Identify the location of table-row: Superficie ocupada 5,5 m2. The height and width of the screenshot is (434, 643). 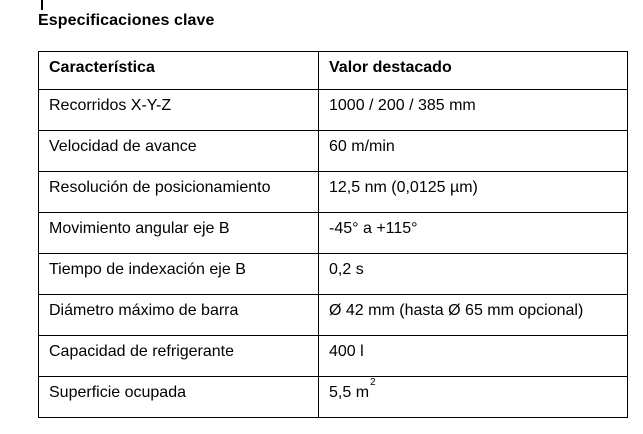
(333, 397).